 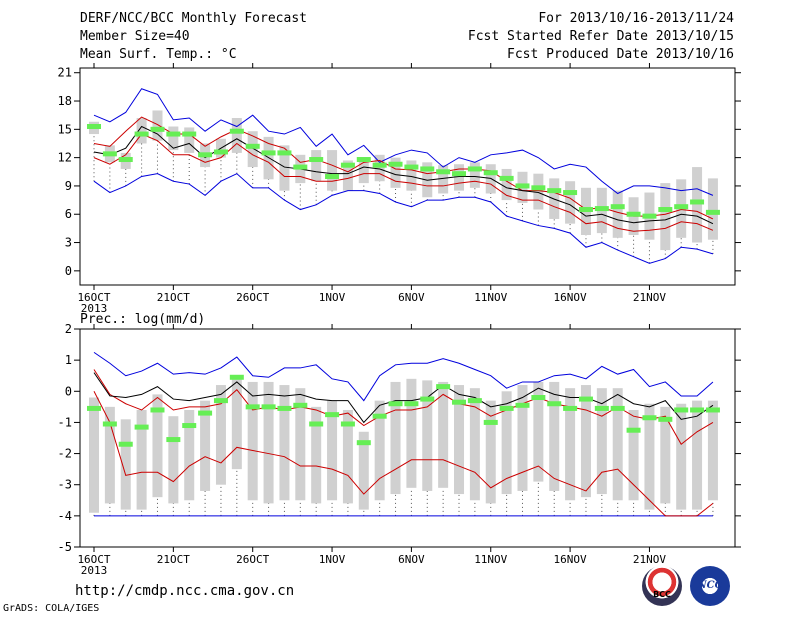 I want to click on y-tick-label: 18, so click(x=65, y=101).